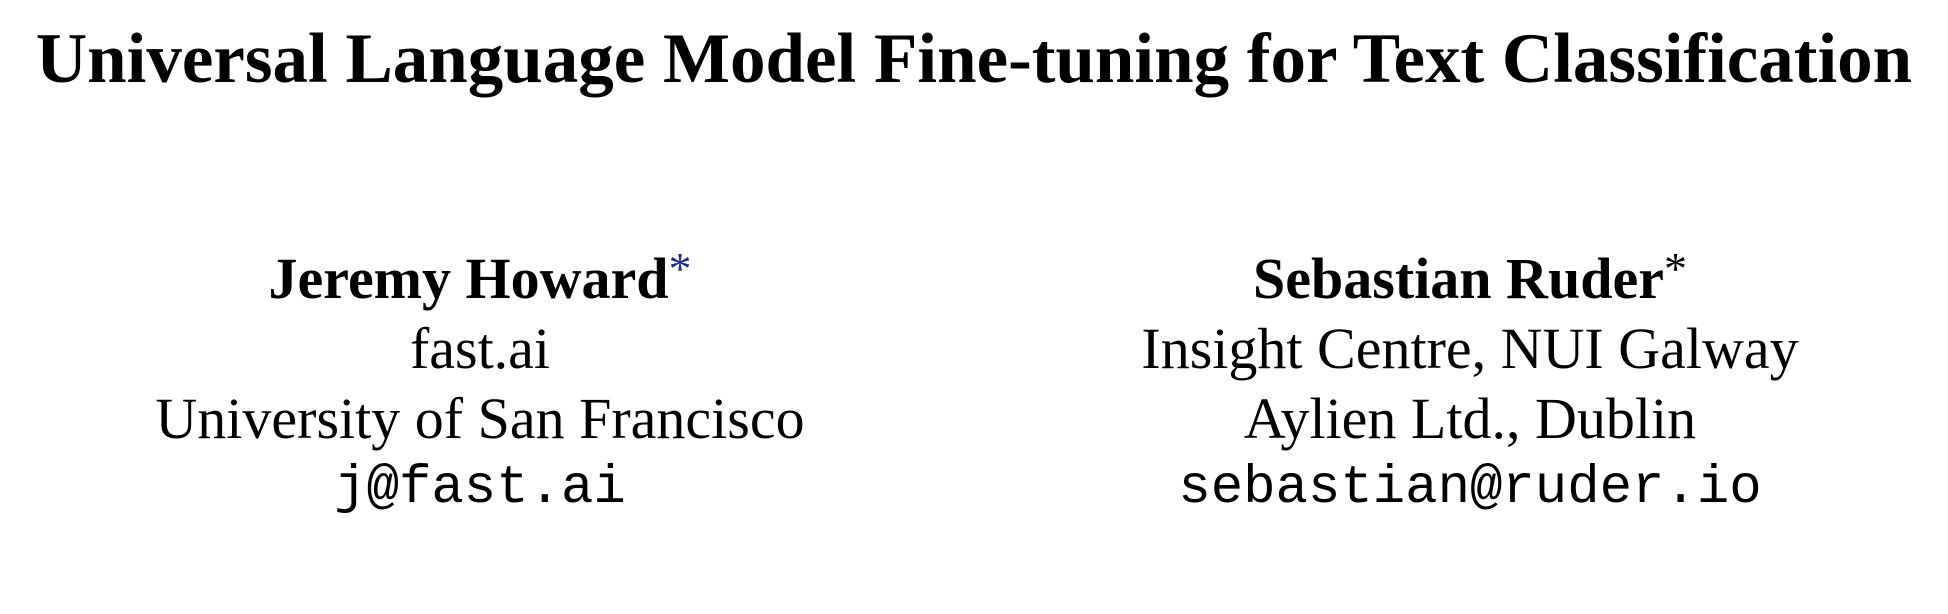  I want to click on author-name-line: Sebastian Ruder*, so click(1470, 279).